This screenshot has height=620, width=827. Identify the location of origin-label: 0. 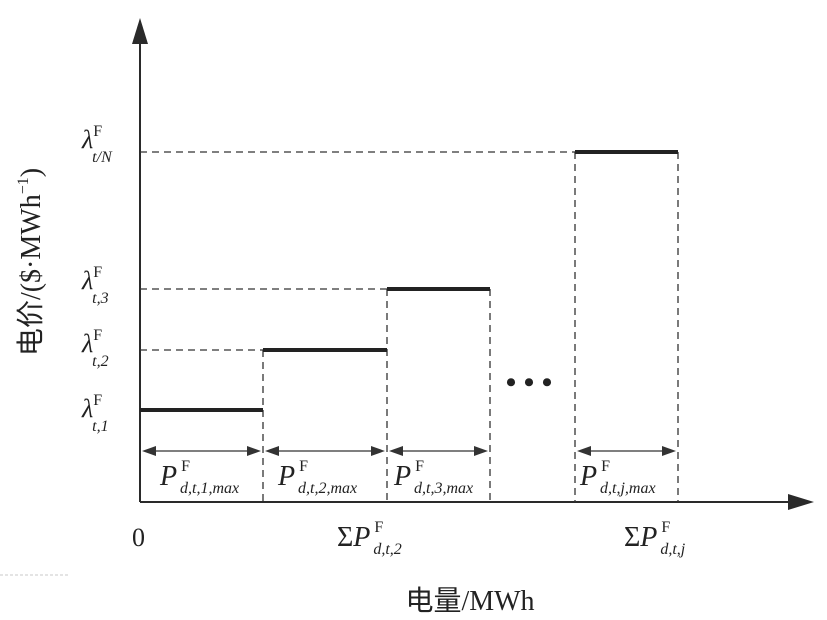
(138, 537).